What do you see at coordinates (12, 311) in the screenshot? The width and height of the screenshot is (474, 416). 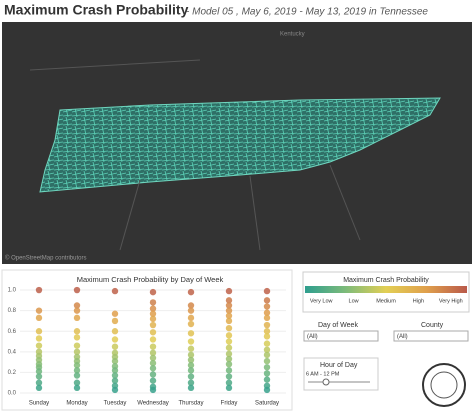 I see `y-tick-label: 0.8` at bounding box center [12, 311].